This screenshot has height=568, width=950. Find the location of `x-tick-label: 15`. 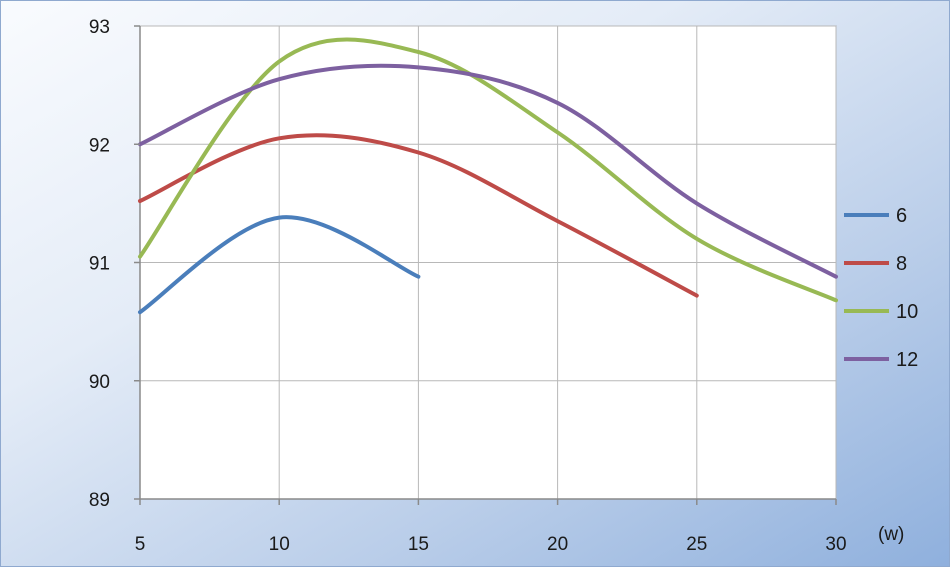

x-tick-label: 15 is located at coordinates (418, 544).